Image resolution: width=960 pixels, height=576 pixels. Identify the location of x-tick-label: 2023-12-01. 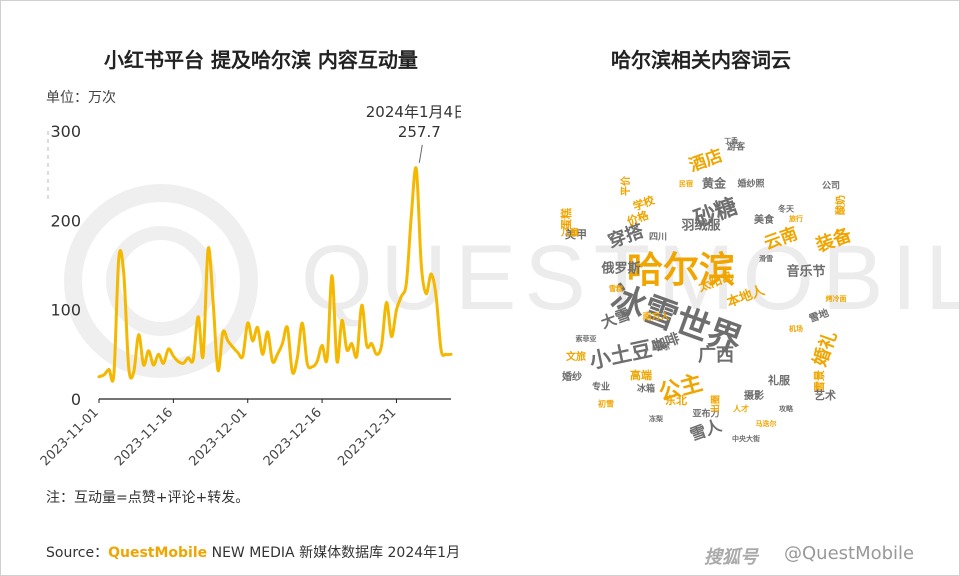
(219, 437).